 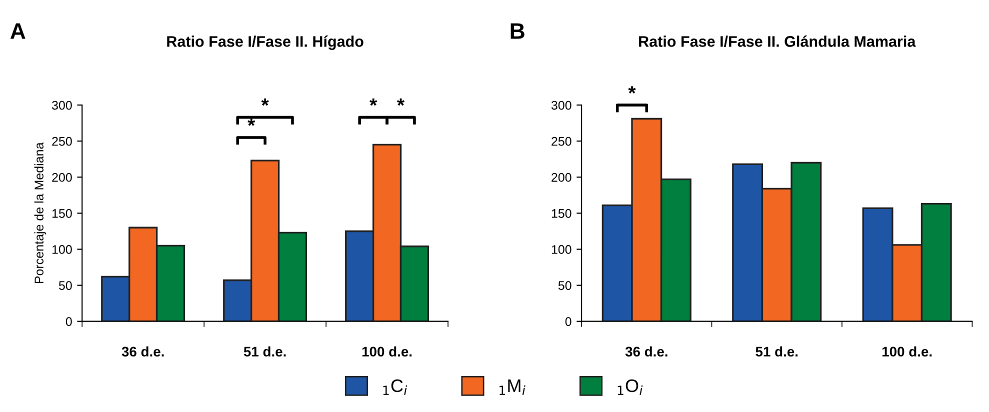 What do you see at coordinates (630, 387) in the screenshot?
I see `legend-label: $_{1}$O$_{i}$` at bounding box center [630, 387].